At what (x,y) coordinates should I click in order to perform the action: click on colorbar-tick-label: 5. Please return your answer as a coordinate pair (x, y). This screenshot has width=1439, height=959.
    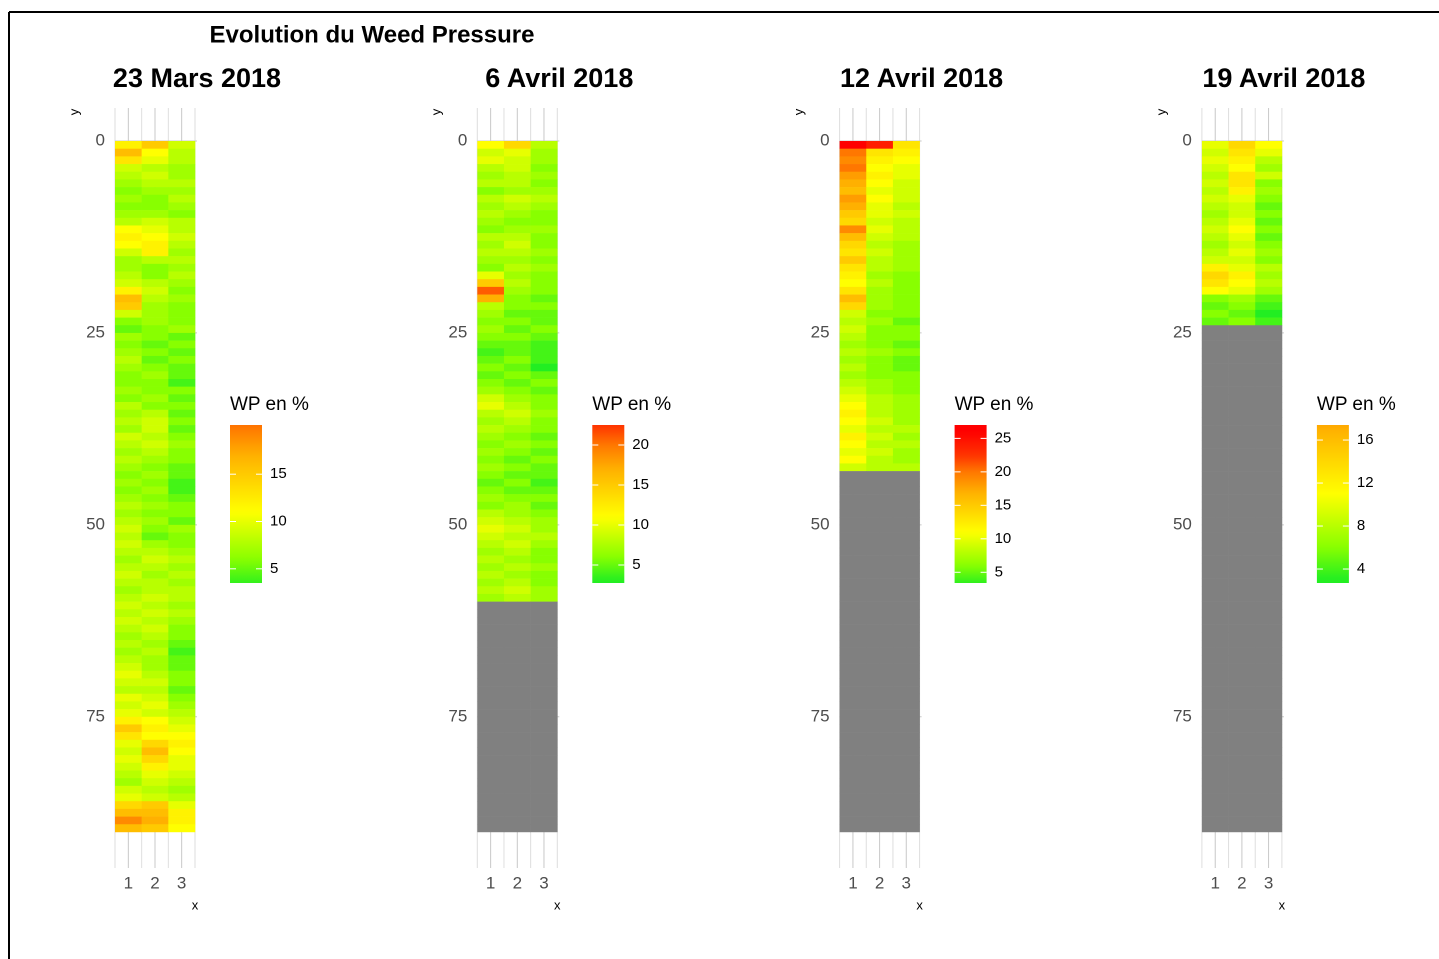
    Looking at the image, I should click on (999, 571).